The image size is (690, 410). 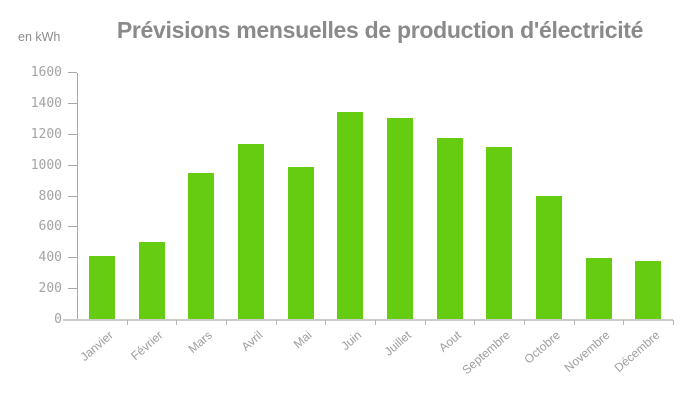 I want to click on y-axis-tick-label: 0, so click(x=58, y=319).